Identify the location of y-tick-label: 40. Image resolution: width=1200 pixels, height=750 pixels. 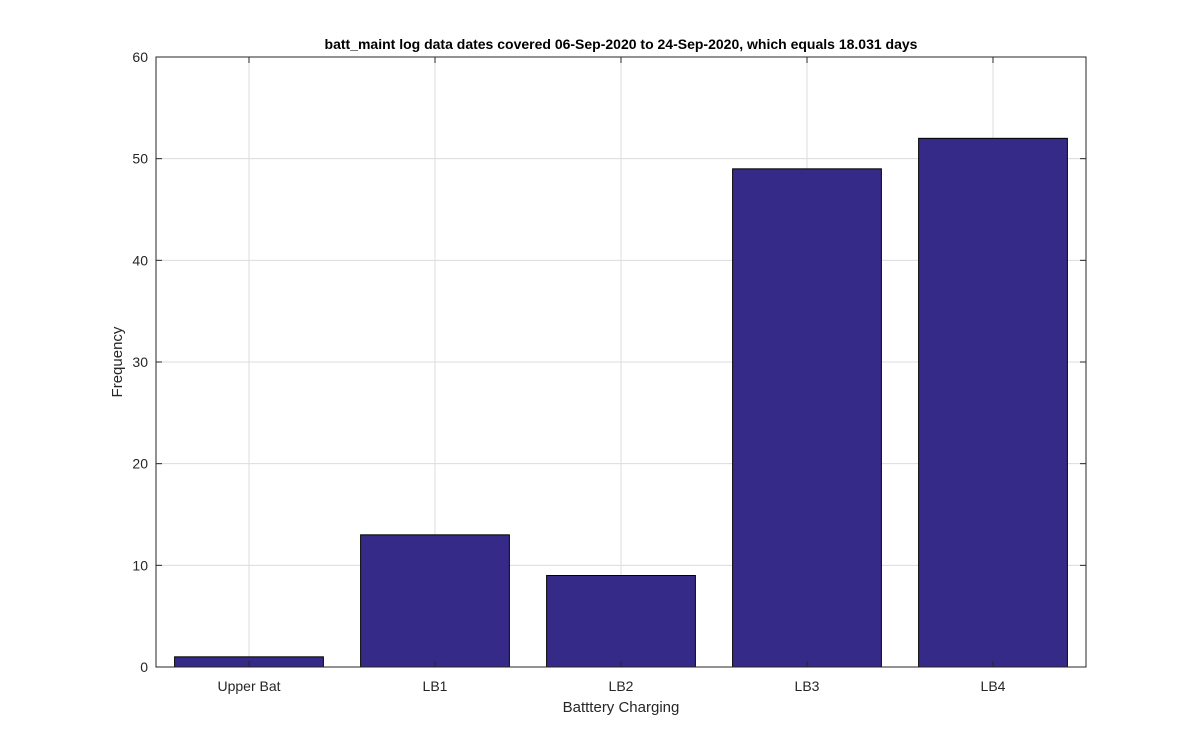
(140, 260).